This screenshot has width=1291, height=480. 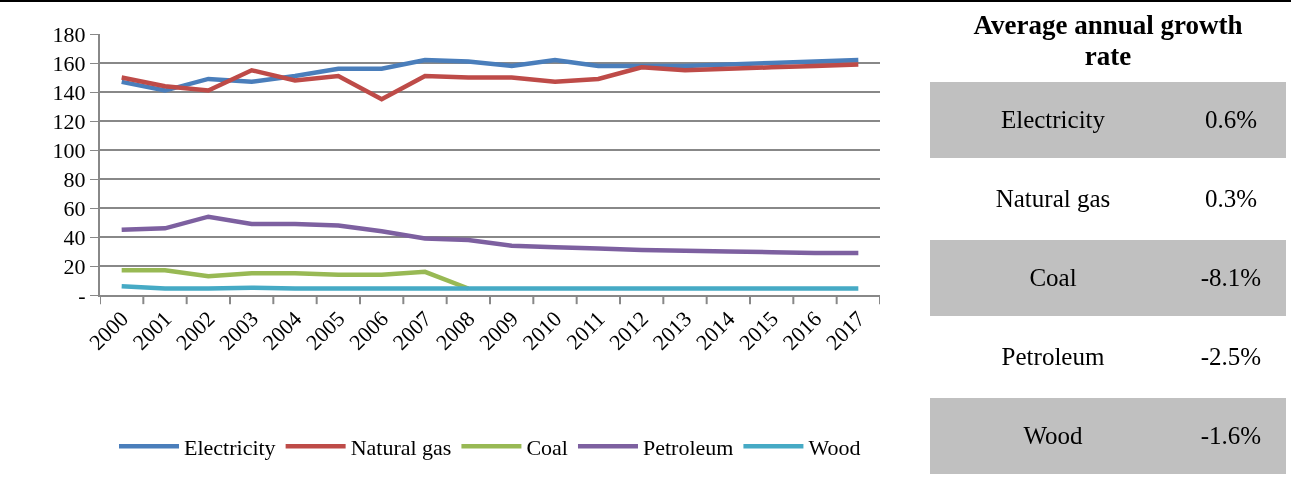 What do you see at coordinates (69, 92) in the screenshot?
I see `y-tick-label: 140` at bounding box center [69, 92].